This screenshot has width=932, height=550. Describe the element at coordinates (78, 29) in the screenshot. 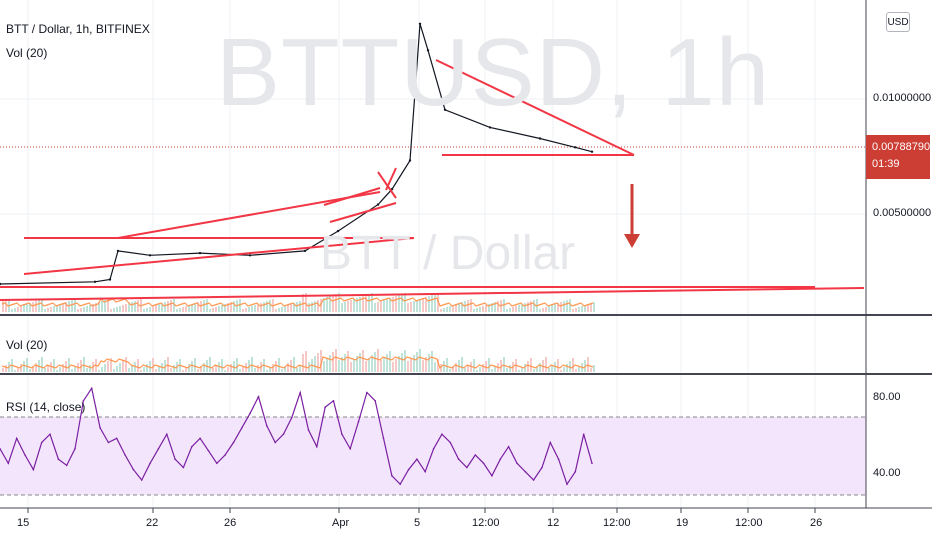

I see `symbol-legend: BTT / Dollar, 1h, BITFINEX` at that location.